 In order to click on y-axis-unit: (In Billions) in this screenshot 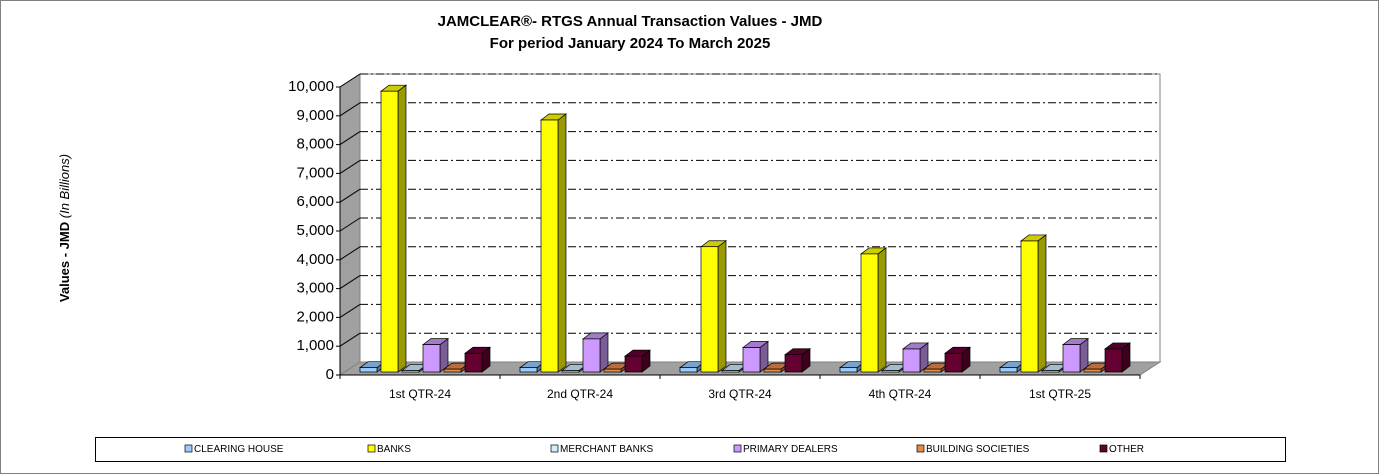, I will do `click(64, 186)`.